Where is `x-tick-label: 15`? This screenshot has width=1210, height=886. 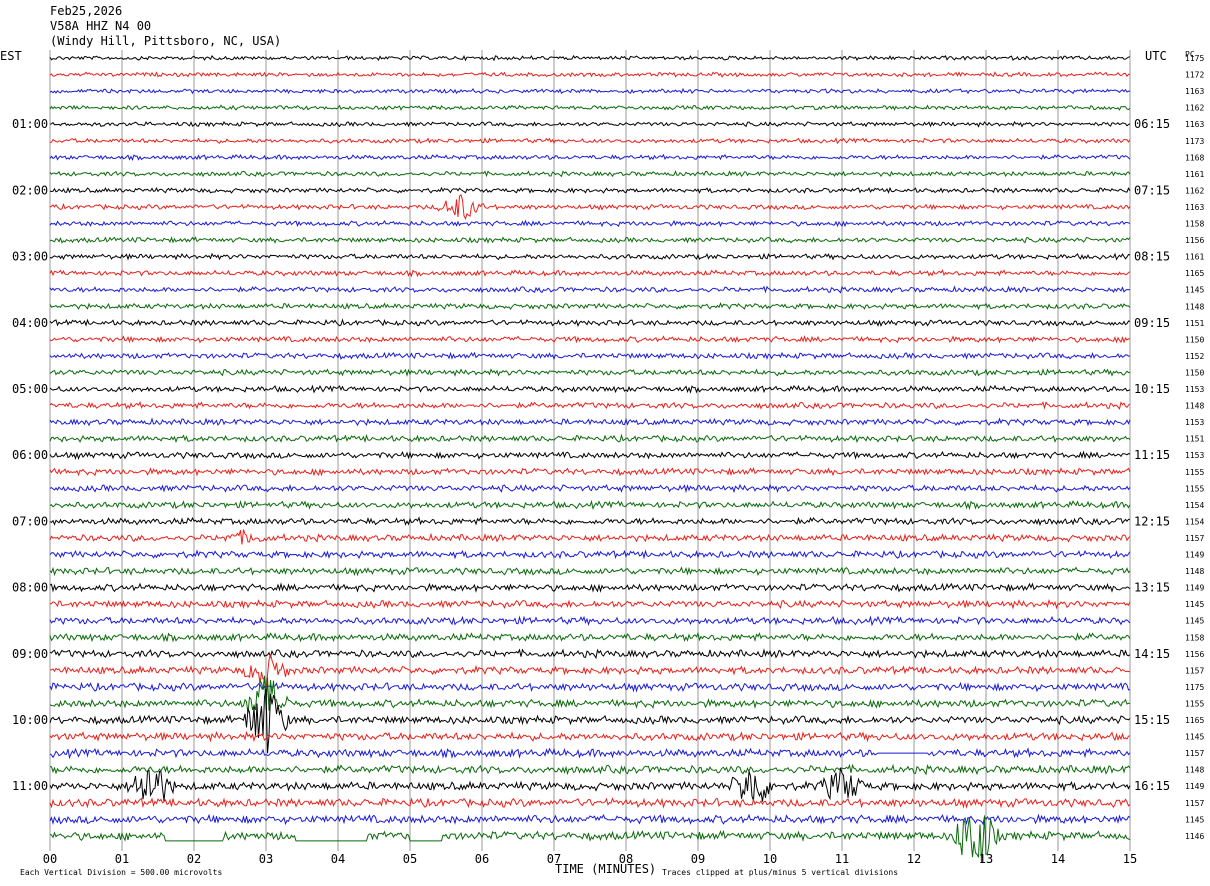 x-tick-label: 15 is located at coordinates (1130, 859).